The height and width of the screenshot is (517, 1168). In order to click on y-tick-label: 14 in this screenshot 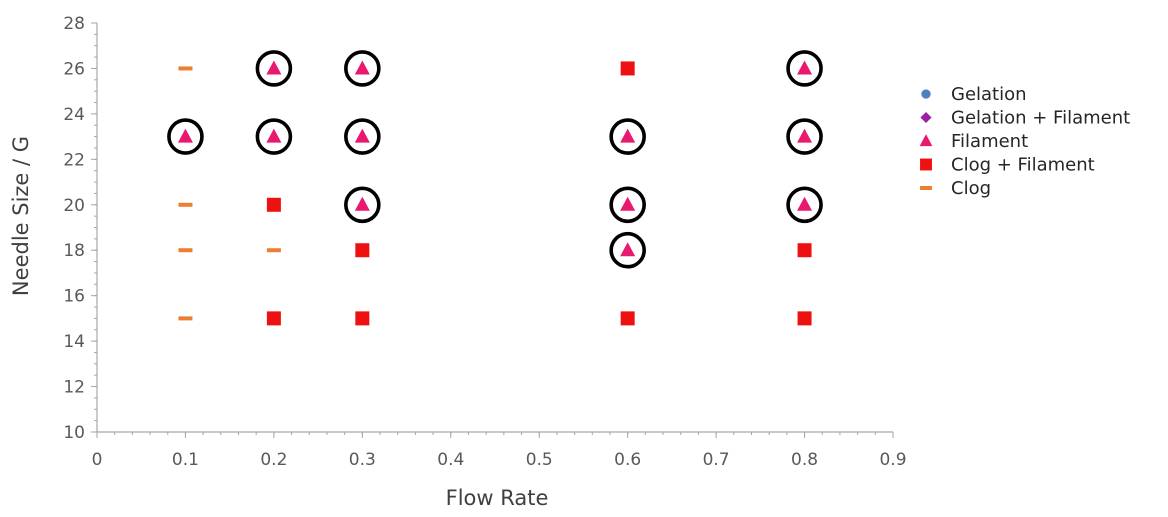, I will do `click(74, 342)`.